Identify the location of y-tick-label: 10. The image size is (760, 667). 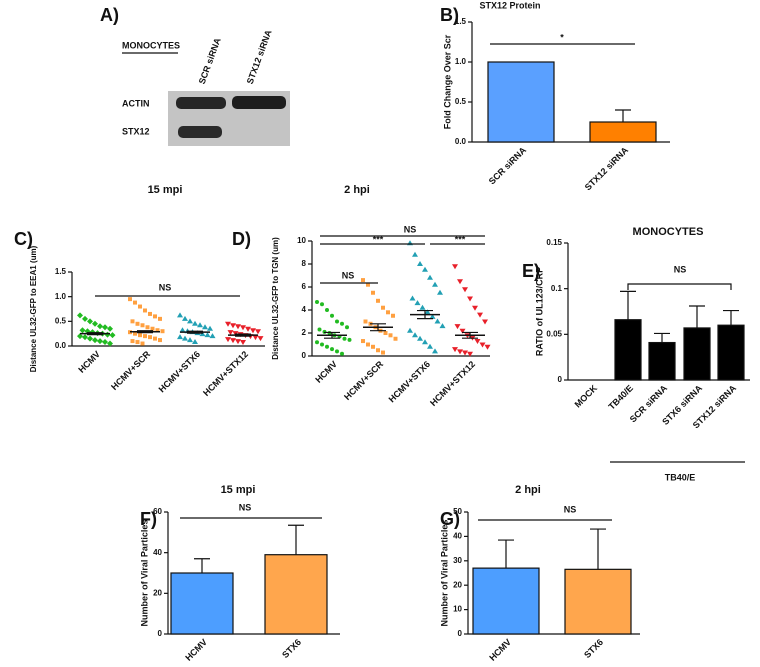
(301, 240).